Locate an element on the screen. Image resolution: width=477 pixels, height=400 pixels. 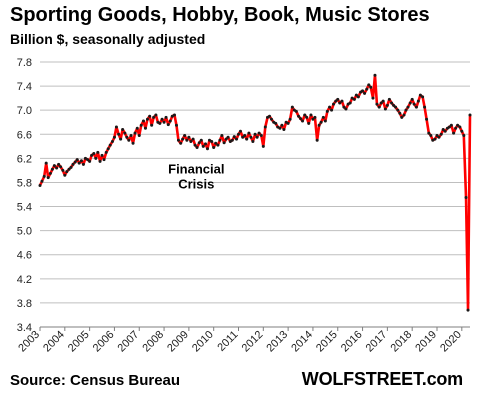
annotation-label: Financial is located at coordinates (196, 168).